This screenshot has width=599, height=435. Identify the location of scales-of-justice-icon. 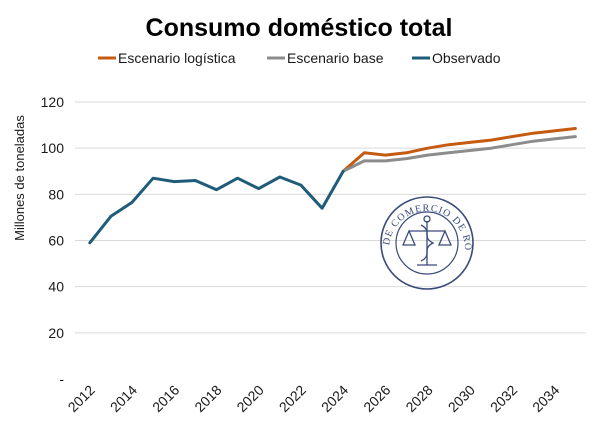
(427, 240).